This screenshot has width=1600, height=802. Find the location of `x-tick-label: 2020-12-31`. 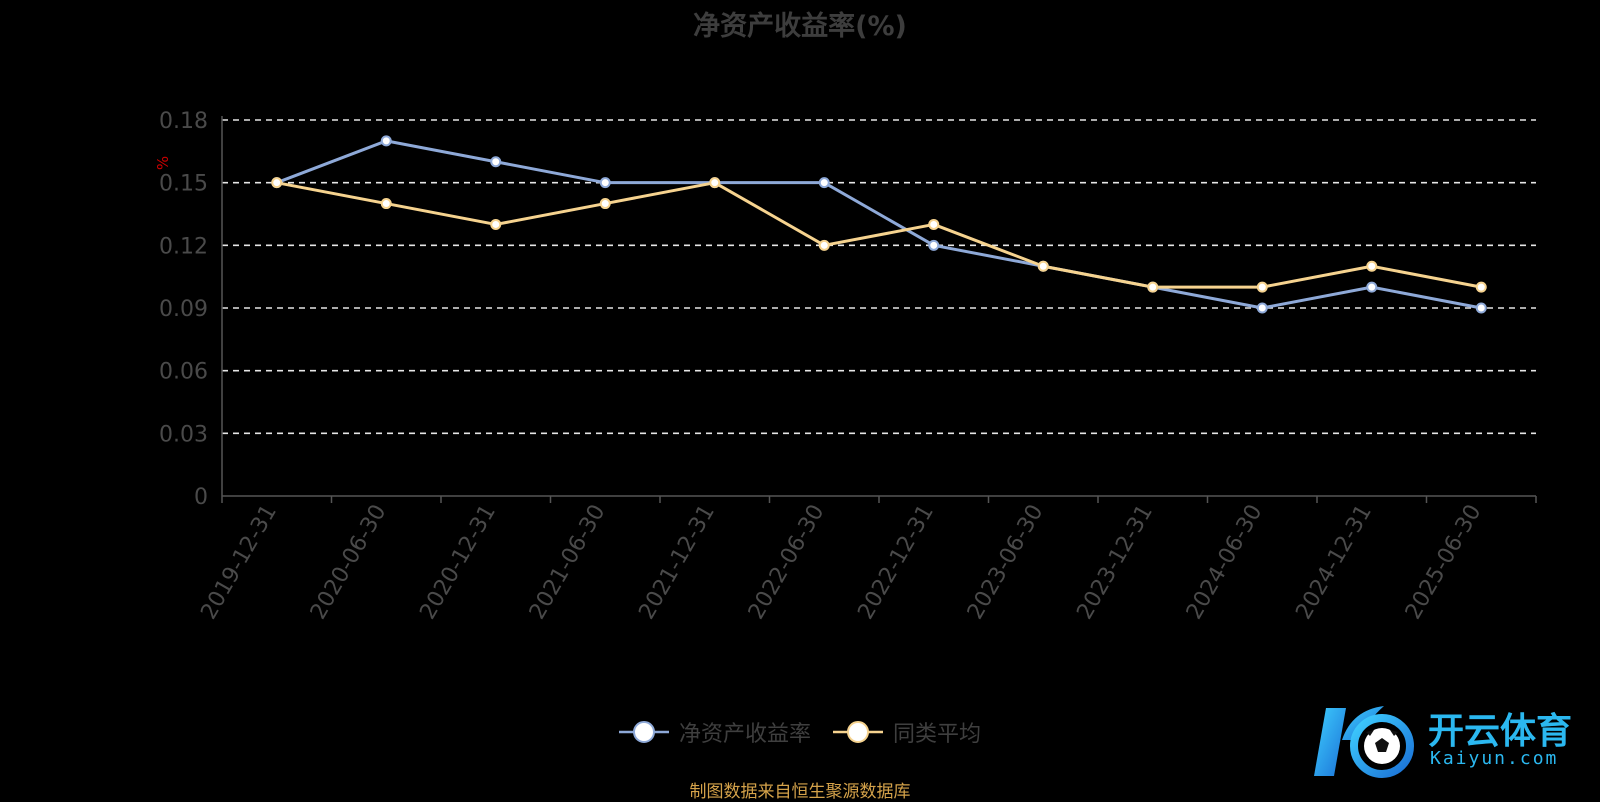

x-tick-label: 2020-12-31 is located at coordinates (458, 562).